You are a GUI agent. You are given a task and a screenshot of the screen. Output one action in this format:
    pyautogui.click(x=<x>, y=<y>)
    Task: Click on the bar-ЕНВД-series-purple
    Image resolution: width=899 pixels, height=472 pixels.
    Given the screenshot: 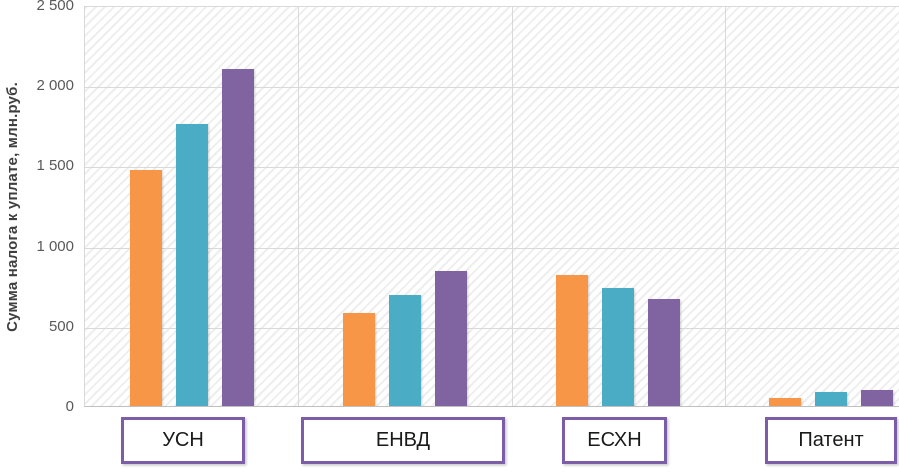 What is the action you would take?
    pyautogui.click(x=450, y=338)
    